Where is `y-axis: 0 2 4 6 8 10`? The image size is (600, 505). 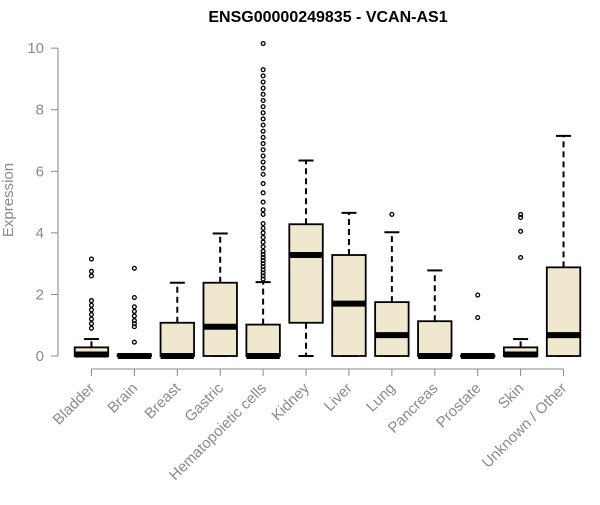 y-axis: 0 2 4 6 8 10 is located at coordinates (43, 202).